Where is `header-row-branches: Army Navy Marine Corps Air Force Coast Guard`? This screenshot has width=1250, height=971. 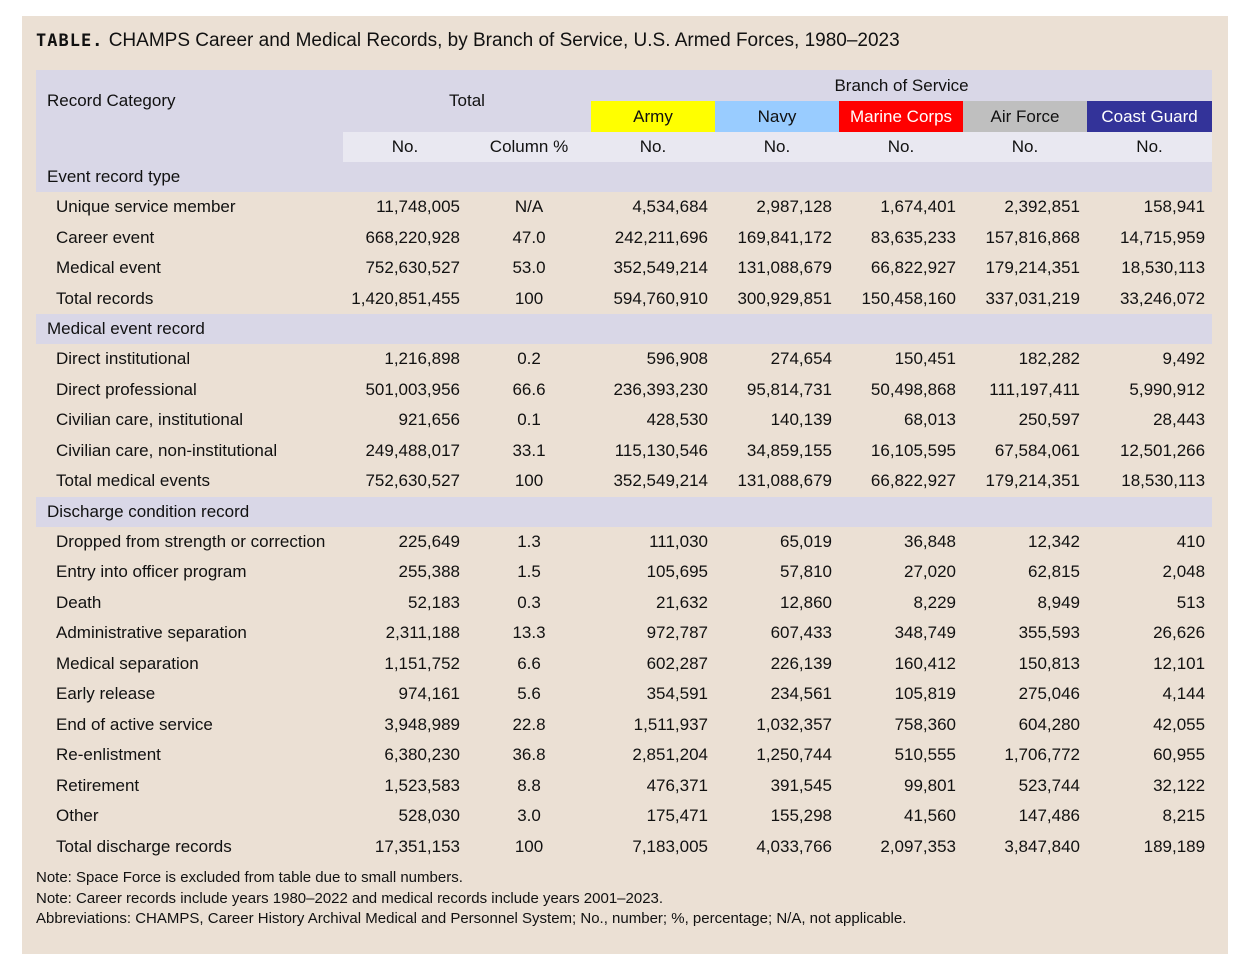 header-row-branches: Army Navy Marine Corps Air Force Coast Guard is located at coordinates (624, 116).